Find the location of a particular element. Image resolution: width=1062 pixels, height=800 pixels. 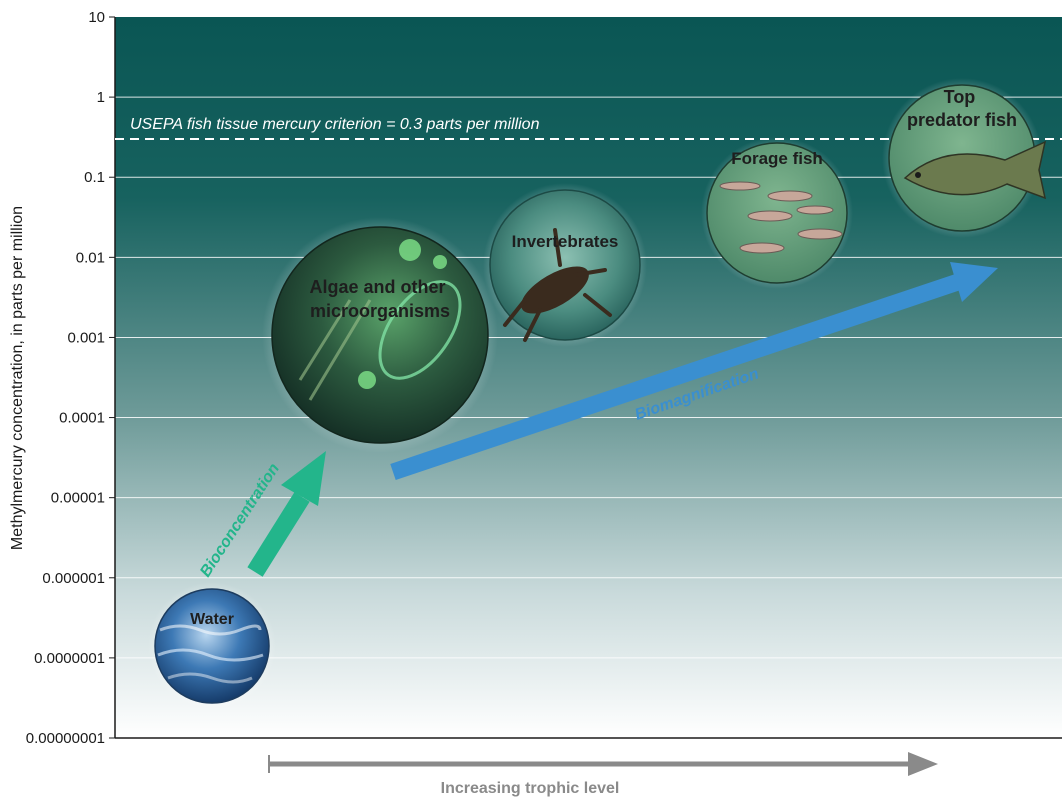

y-tick-label: 10 is located at coordinates (96, 17).